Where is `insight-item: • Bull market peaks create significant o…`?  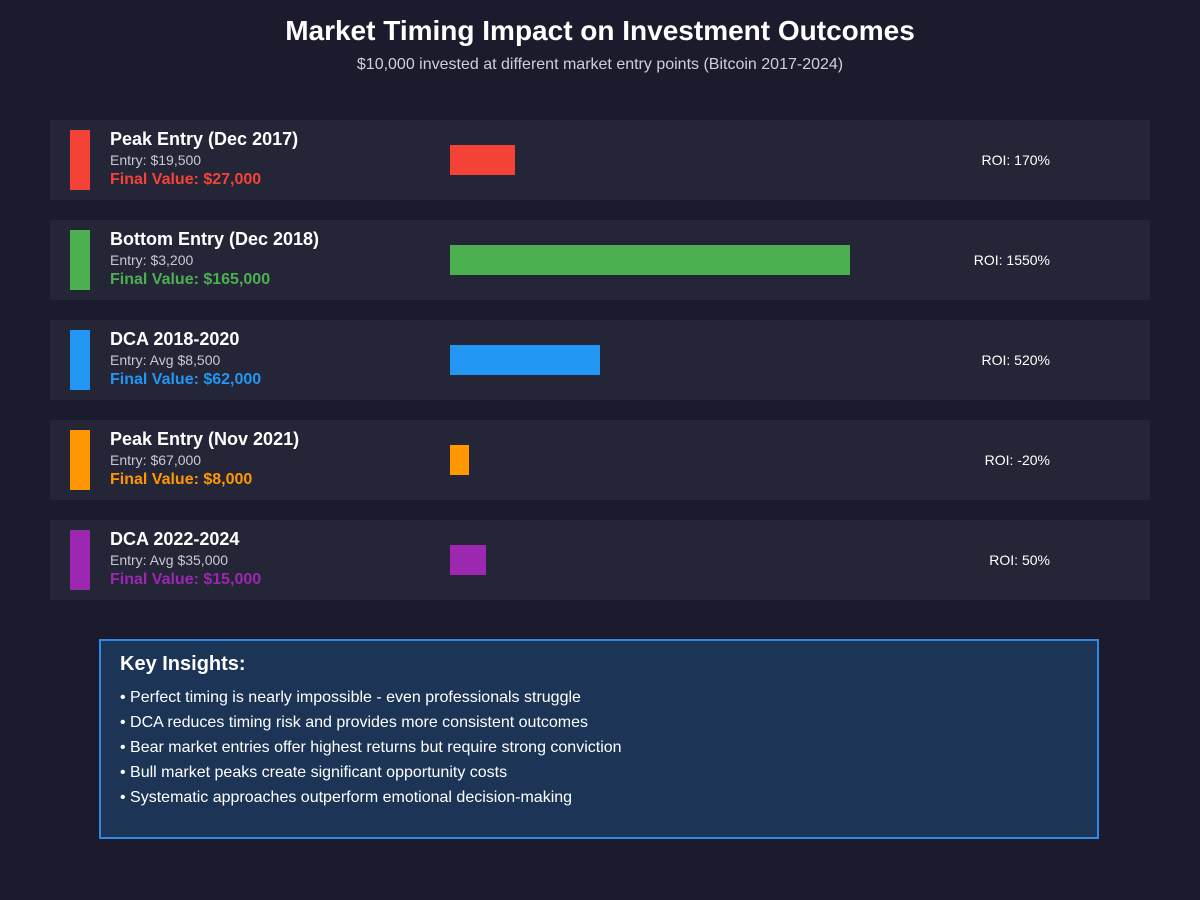
insight-item: • Bull market peaks create significant o… is located at coordinates (314, 772).